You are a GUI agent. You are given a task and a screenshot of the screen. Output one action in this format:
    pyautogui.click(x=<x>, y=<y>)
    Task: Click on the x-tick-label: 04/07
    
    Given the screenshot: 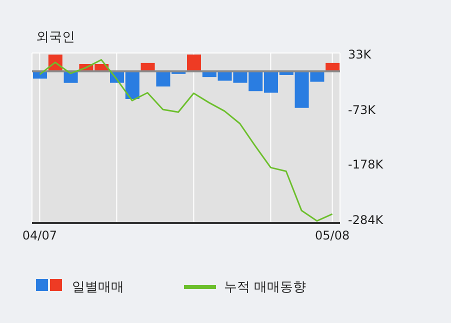 What is the action you would take?
    pyautogui.click(x=39, y=235)
    